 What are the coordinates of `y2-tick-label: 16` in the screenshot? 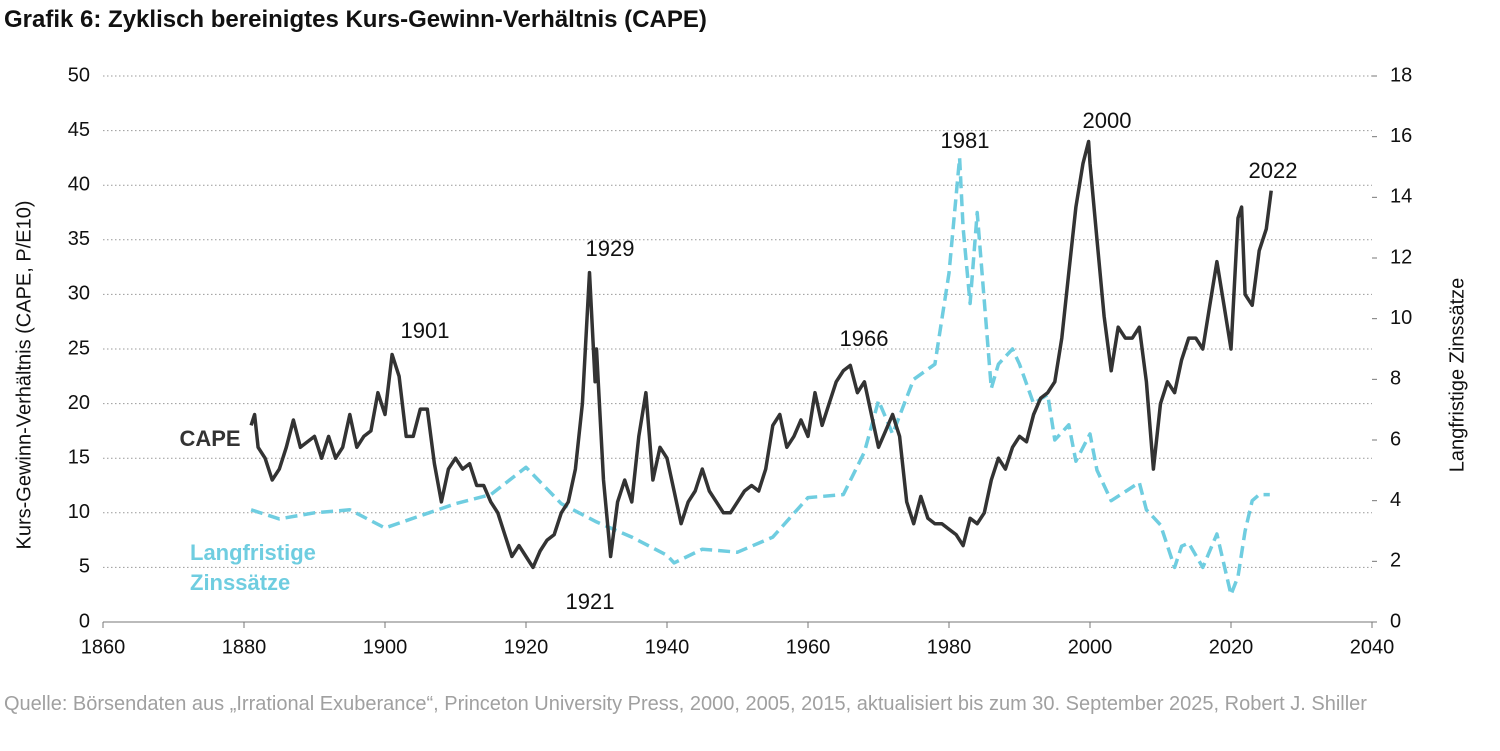 It's located at (1401, 136).